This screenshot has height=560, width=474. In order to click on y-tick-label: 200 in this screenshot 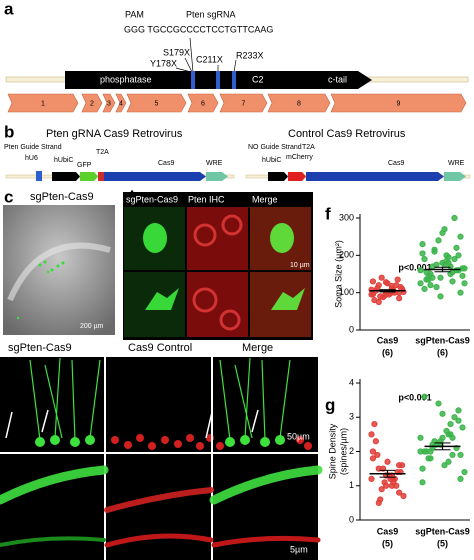, I will do `click(346, 255)`.